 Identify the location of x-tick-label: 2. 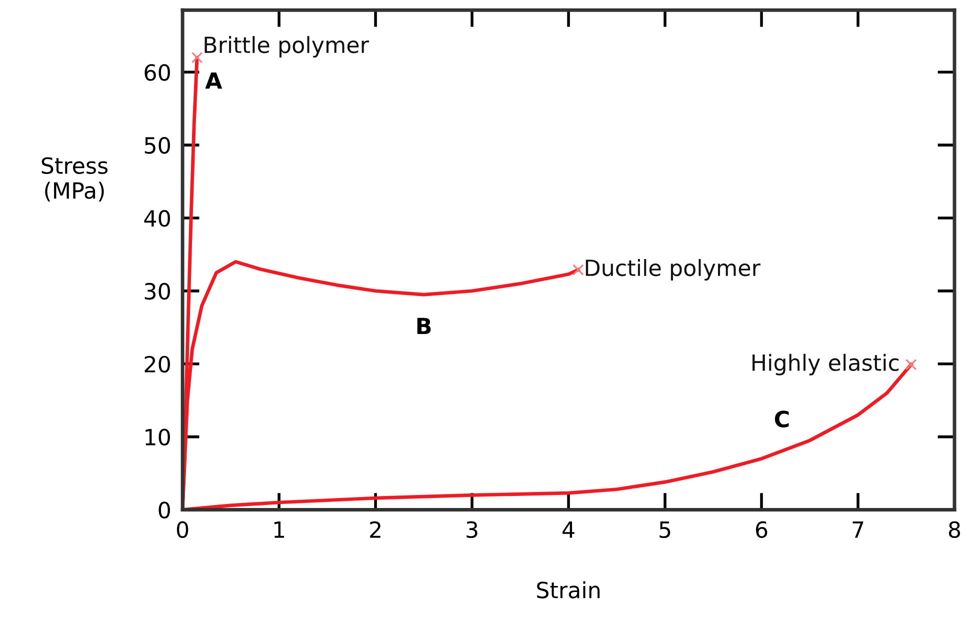
(375, 529).